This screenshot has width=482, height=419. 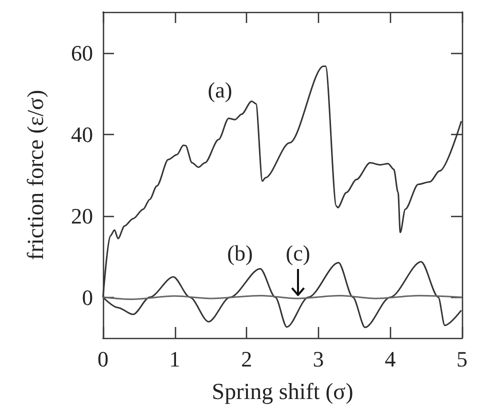 What do you see at coordinates (390, 359) in the screenshot?
I see `x-tick-label: 4` at bounding box center [390, 359].